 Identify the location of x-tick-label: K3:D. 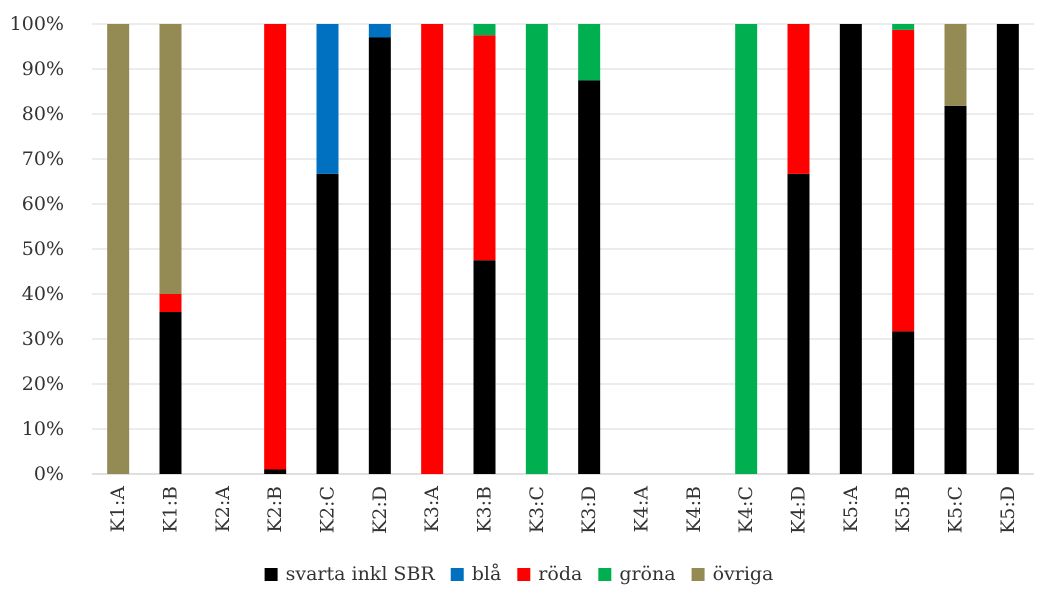
(589, 510).